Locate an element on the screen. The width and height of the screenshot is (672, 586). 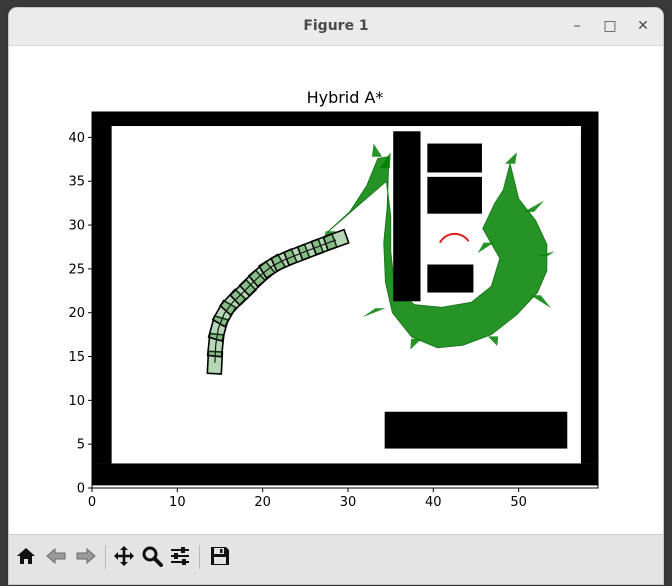
boundary-notch is located at coordinates (574, 129).